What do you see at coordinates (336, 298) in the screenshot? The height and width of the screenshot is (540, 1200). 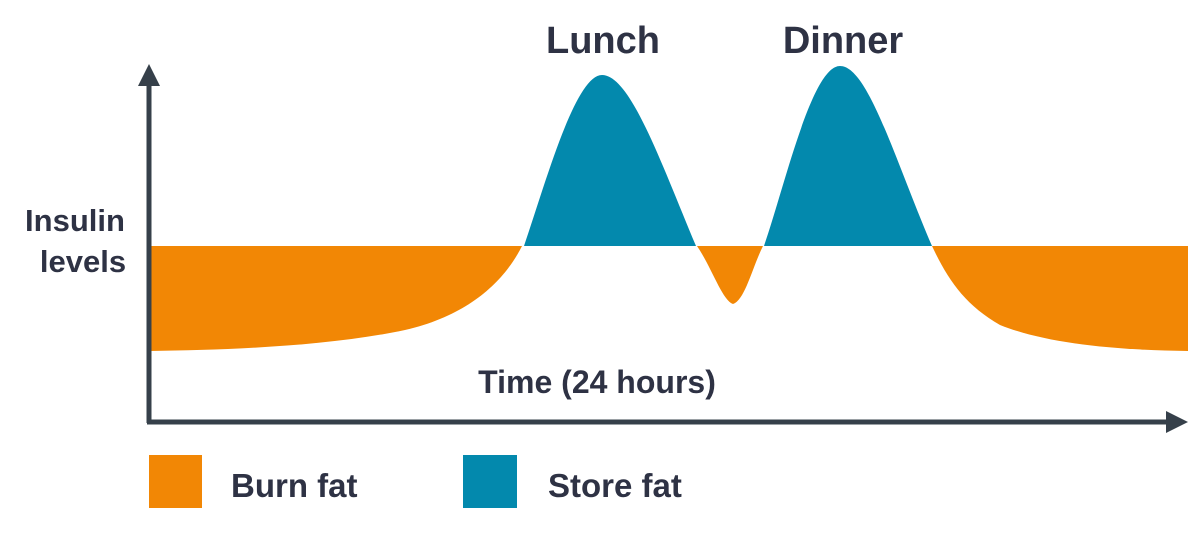 I see `burn-fat-region-left` at bounding box center [336, 298].